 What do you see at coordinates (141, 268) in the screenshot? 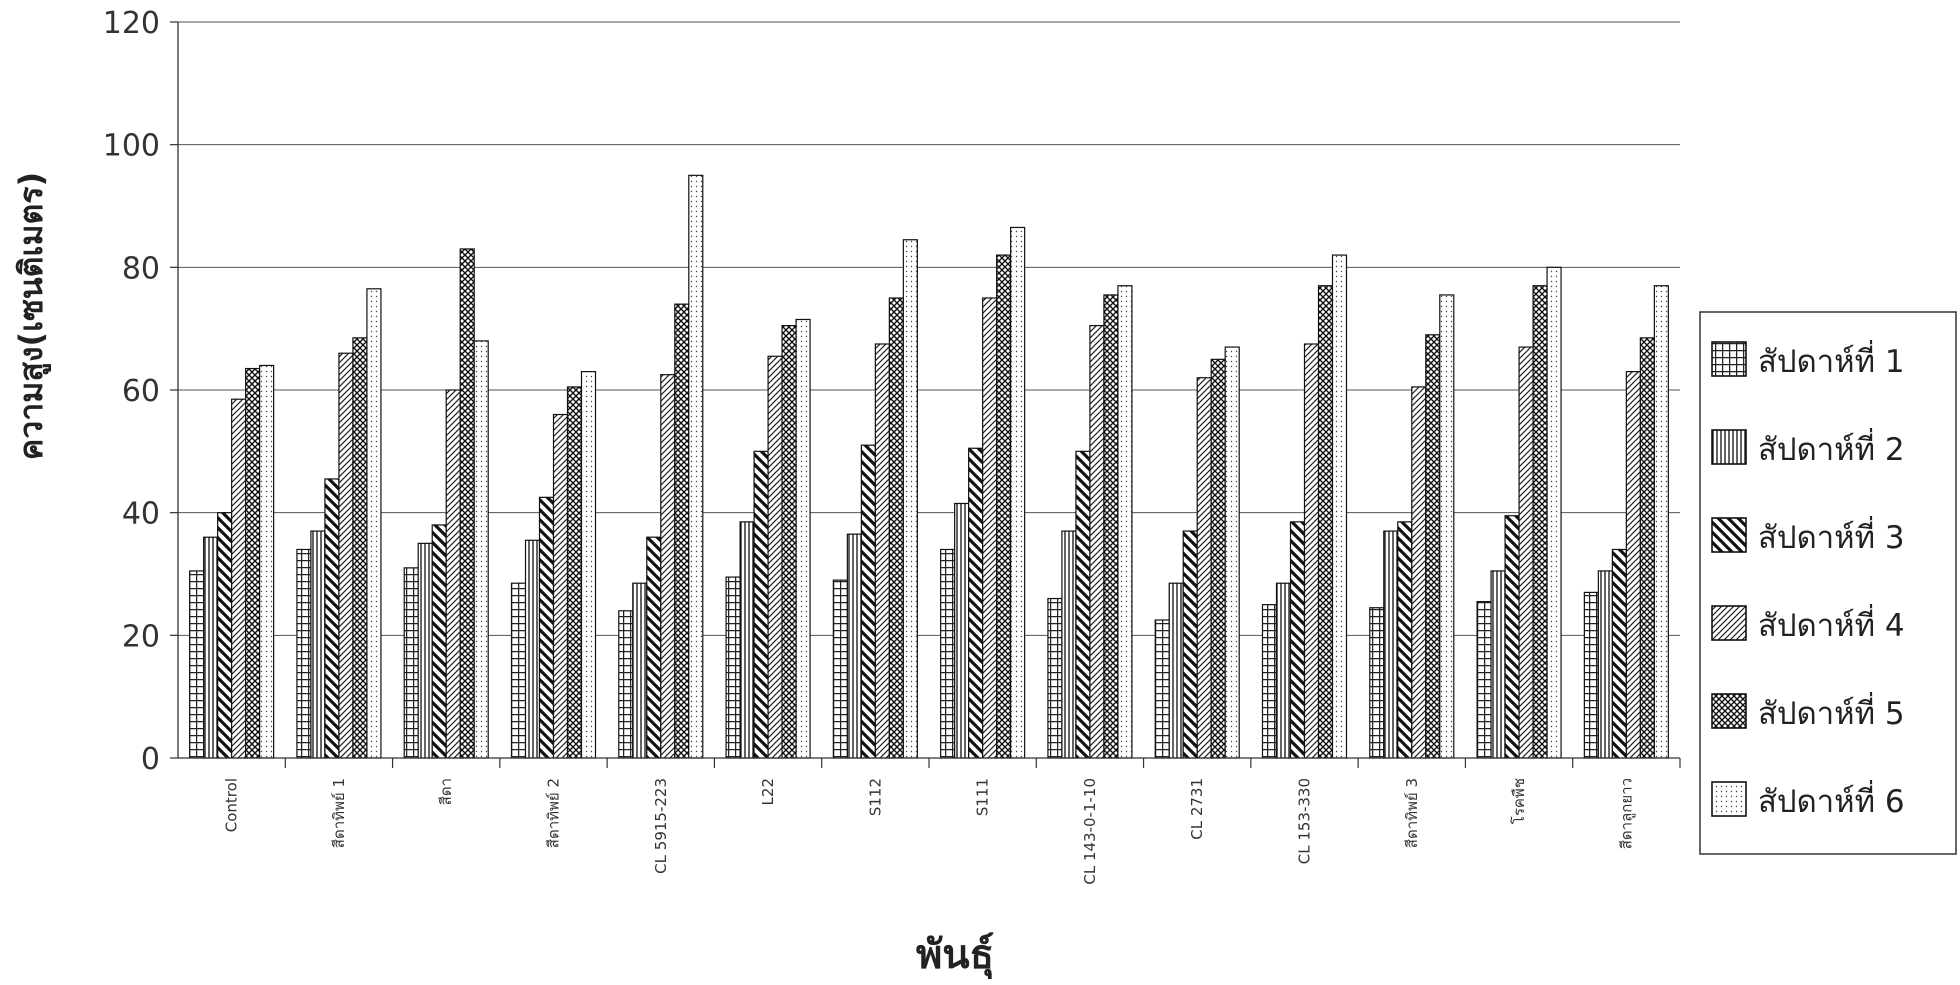
I see `y-tick-label: 80` at bounding box center [141, 268].